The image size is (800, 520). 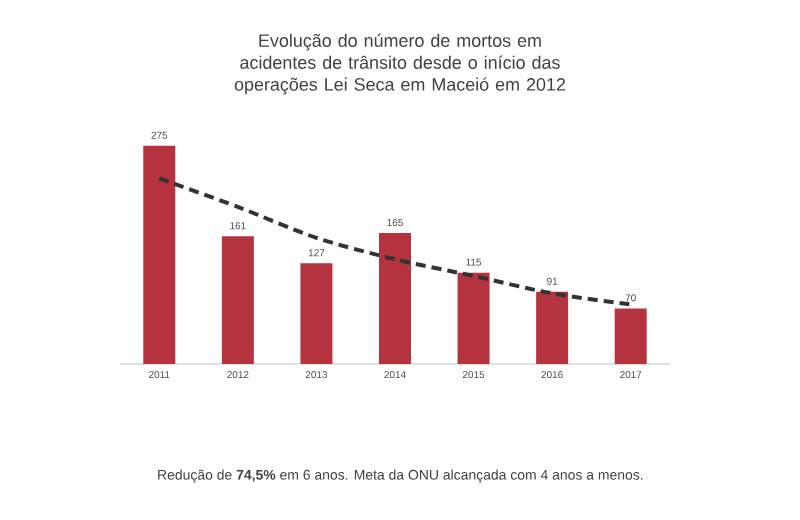 I want to click on chart-title: Evolução do número de mortos em acidentes de trânsito desde o início das operações Lei Seca em Maceió em 2012, so click(x=399, y=64).